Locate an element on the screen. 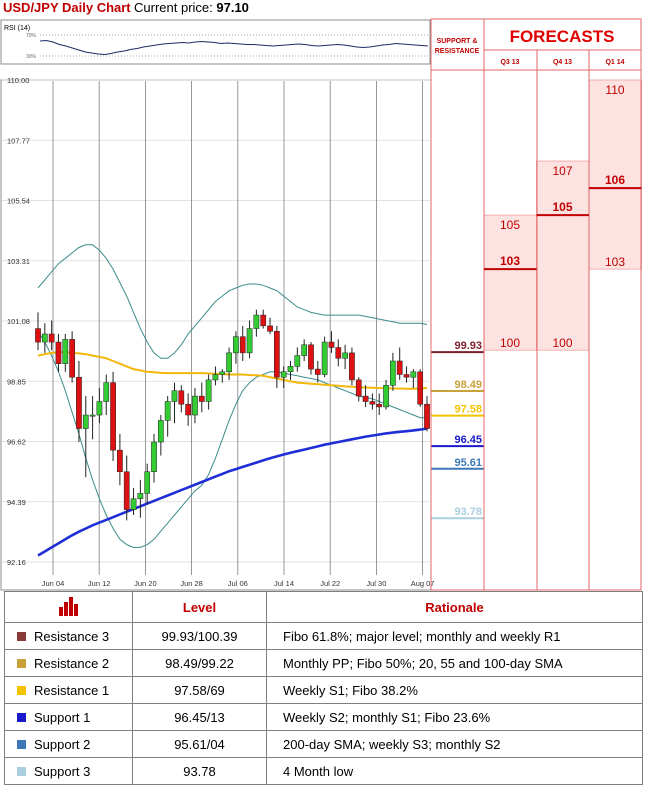 The height and width of the screenshot is (794, 649). rsi-label: RSI (14) is located at coordinates (17, 28).